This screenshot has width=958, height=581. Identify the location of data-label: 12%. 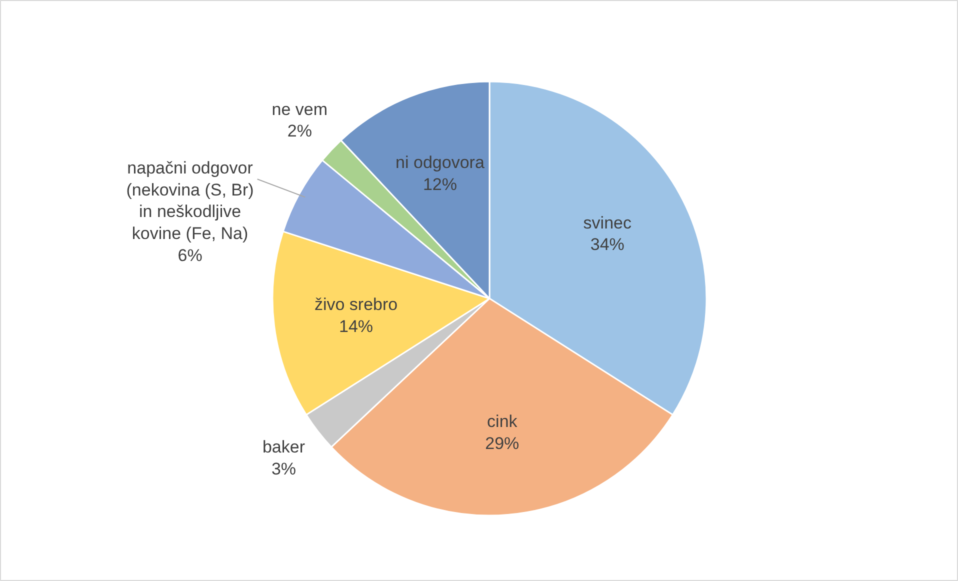
(439, 184).